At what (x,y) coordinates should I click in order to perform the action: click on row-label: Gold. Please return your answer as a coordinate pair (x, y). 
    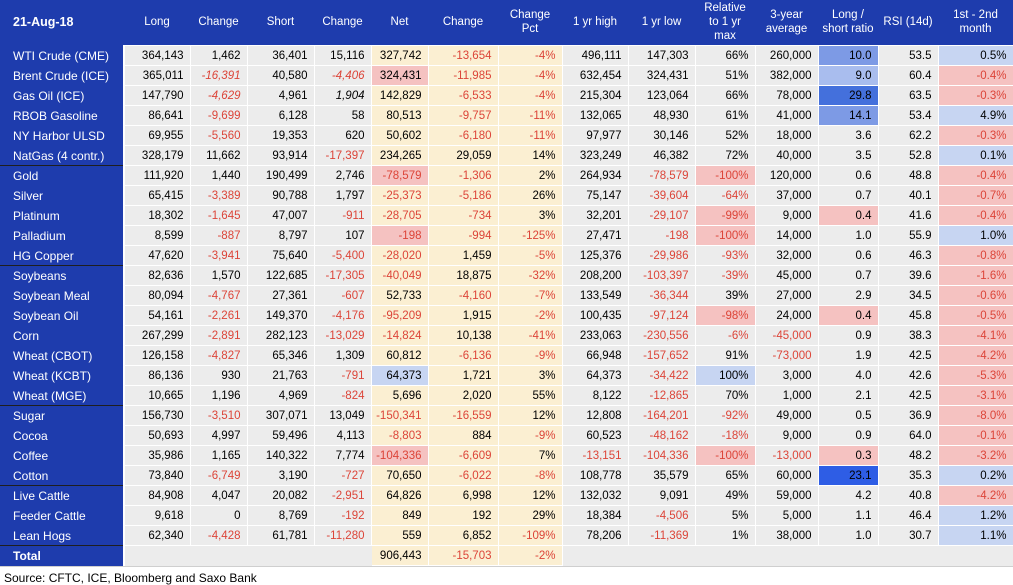
    Looking at the image, I should click on (62, 175).